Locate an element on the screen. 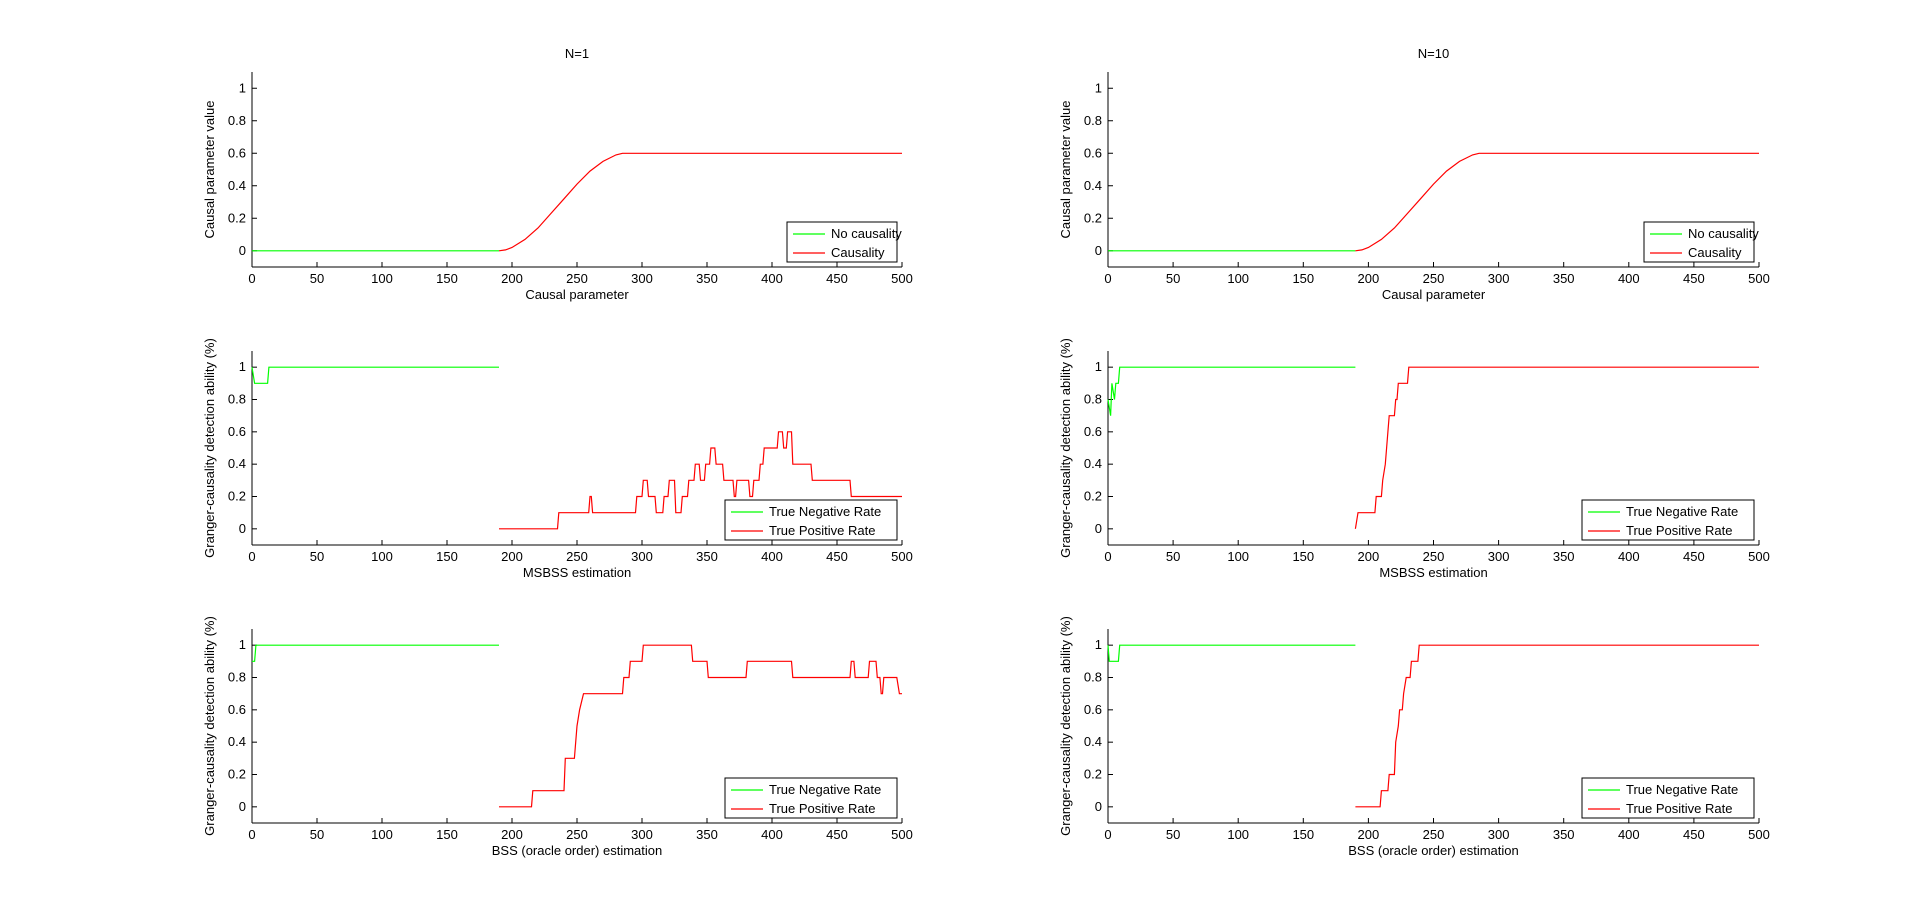  series-line-true-negative-rate is located at coordinates (375, 375).